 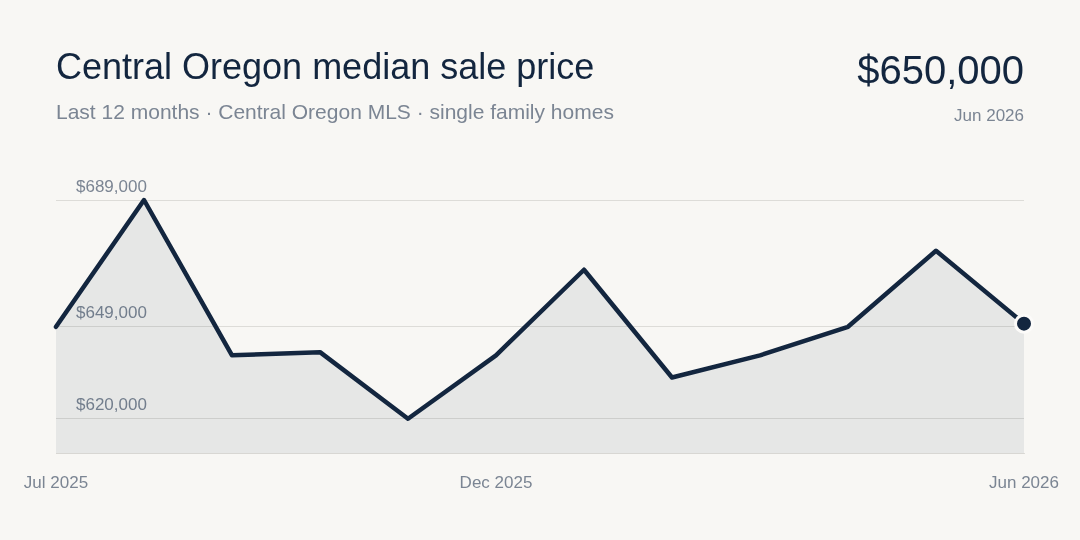 I want to click on text: Jun 2026, so click(x=988, y=116).